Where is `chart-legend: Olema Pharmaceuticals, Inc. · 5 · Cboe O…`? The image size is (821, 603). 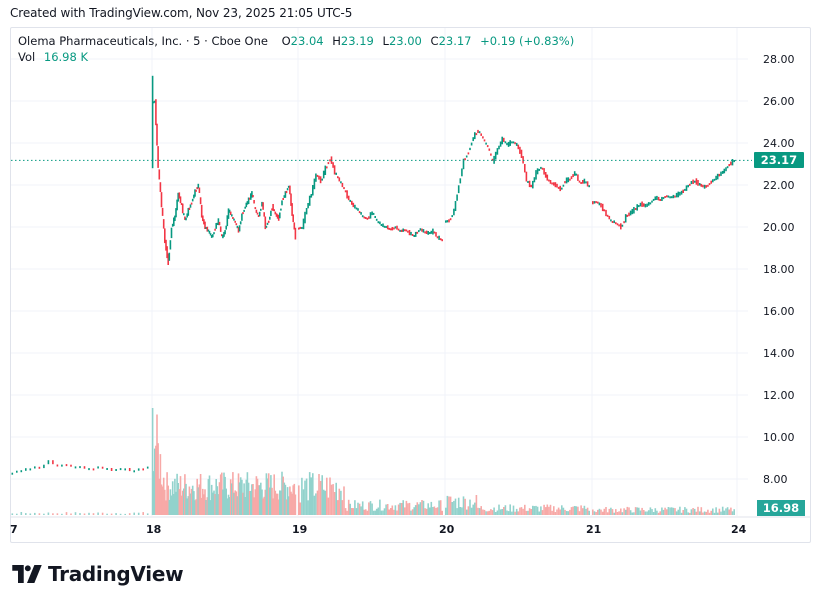
chart-legend: Olema Pharmaceuticals, Inc. · 5 · Cboe O… is located at coordinates (296, 49).